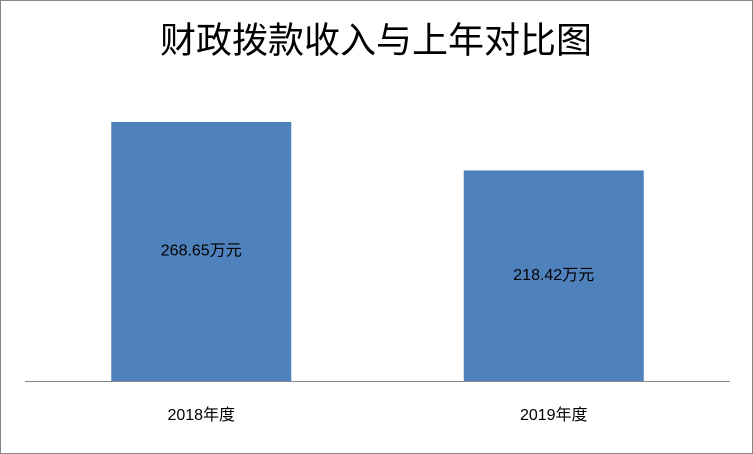  I want to click on data-label: 218.42万元, so click(553, 275).